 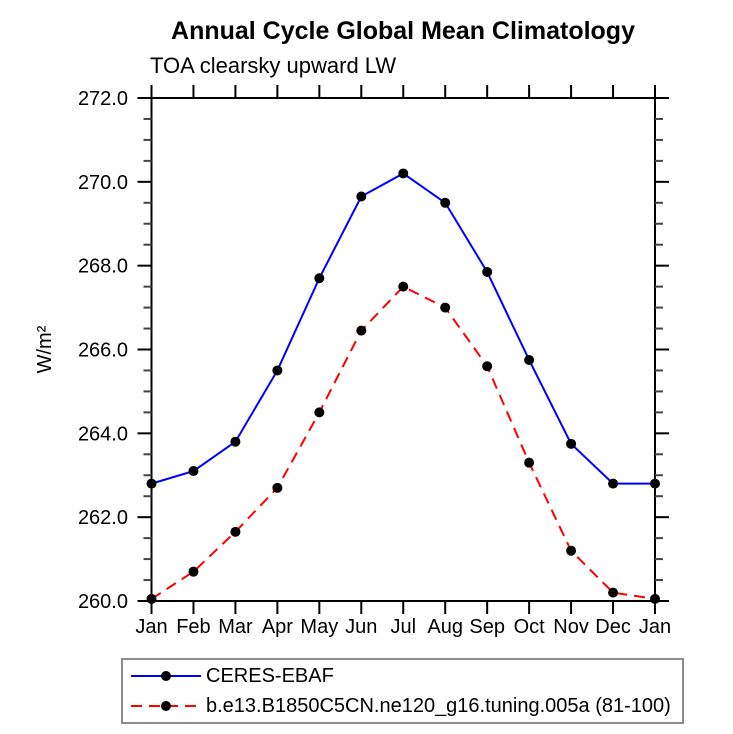 I want to click on x-tick-label: Jun, so click(x=361, y=627).